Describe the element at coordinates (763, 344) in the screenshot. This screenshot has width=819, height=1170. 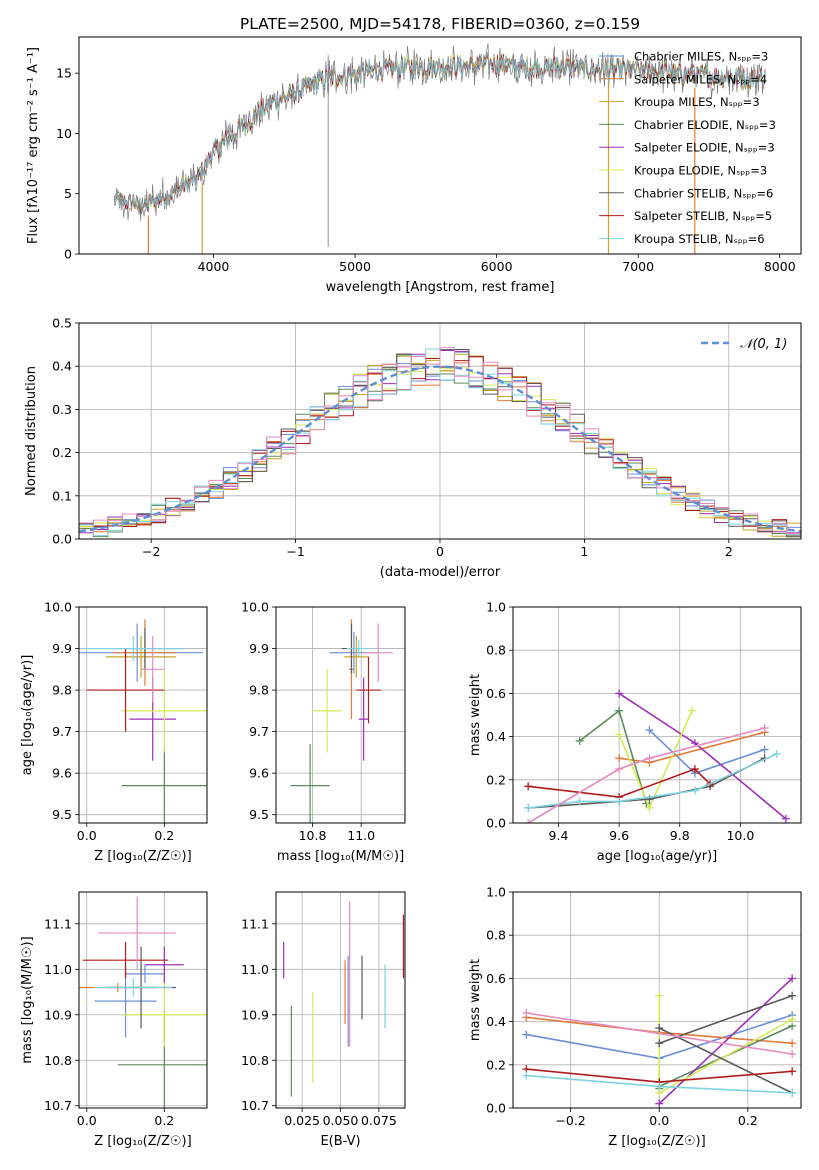
I see `legend-entry: 𝒩(0, 1)` at that location.